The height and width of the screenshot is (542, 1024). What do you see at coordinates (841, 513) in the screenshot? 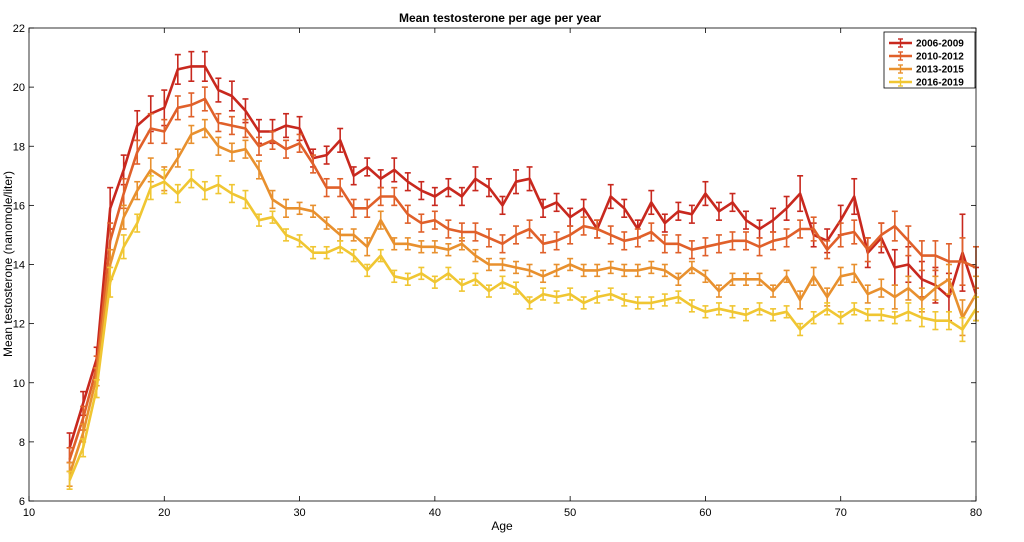
I see `x-tick-label: 70` at bounding box center [841, 513].